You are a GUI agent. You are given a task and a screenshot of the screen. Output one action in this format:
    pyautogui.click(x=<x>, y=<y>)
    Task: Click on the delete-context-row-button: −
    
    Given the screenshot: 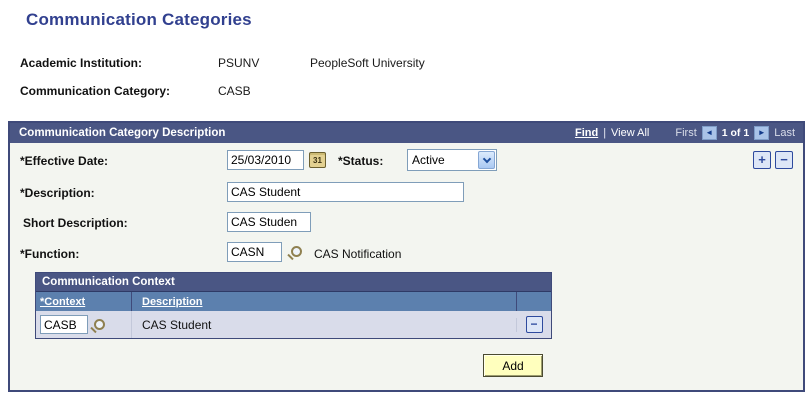 What is the action you would take?
    pyautogui.click(x=534, y=324)
    